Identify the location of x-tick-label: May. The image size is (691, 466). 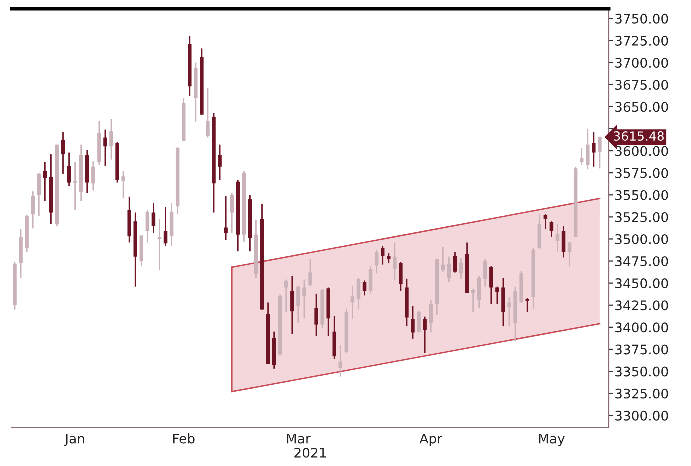
(552, 440).